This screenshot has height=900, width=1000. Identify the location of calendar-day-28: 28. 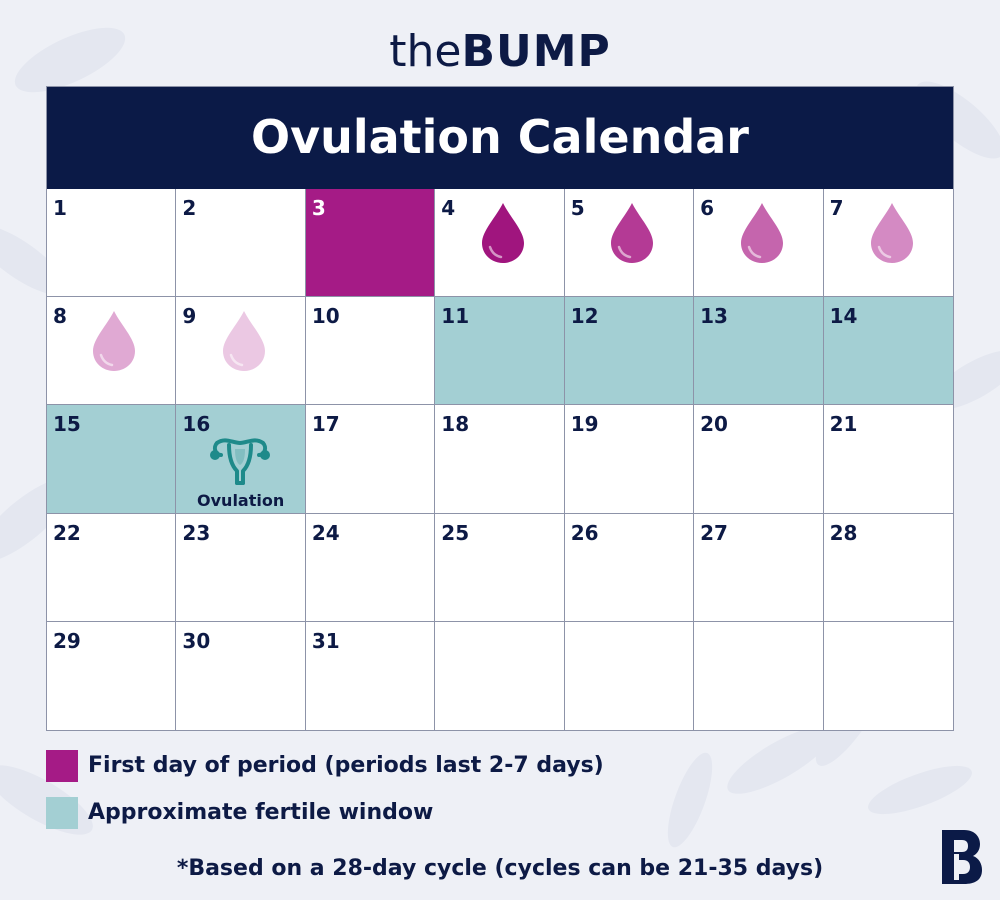
(888, 567).